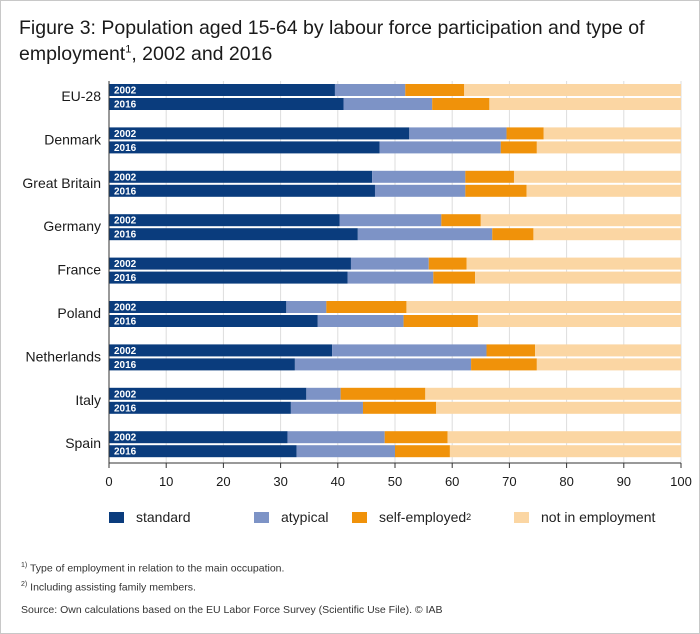  What do you see at coordinates (64, 356) in the screenshot?
I see `category-label: Netherlands` at bounding box center [64, 356].